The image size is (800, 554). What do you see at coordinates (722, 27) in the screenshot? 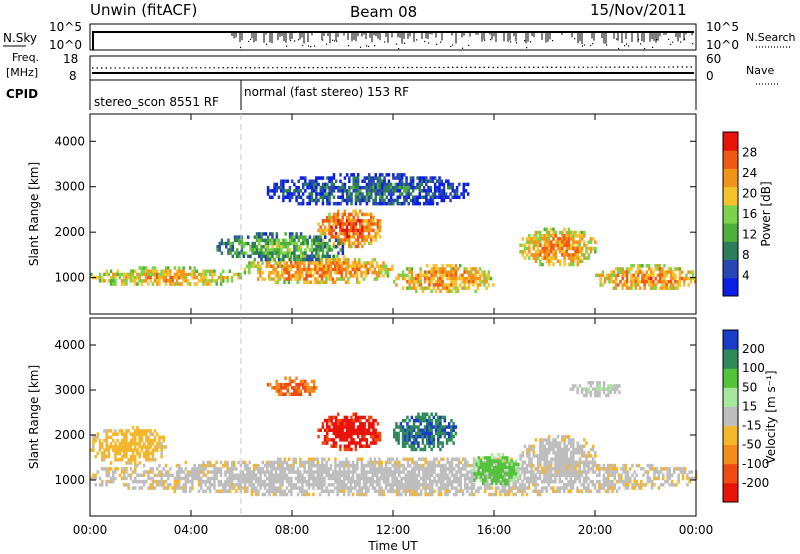
I see `nsearch-tick-top: 10^5` at bounding box center [722, 27].